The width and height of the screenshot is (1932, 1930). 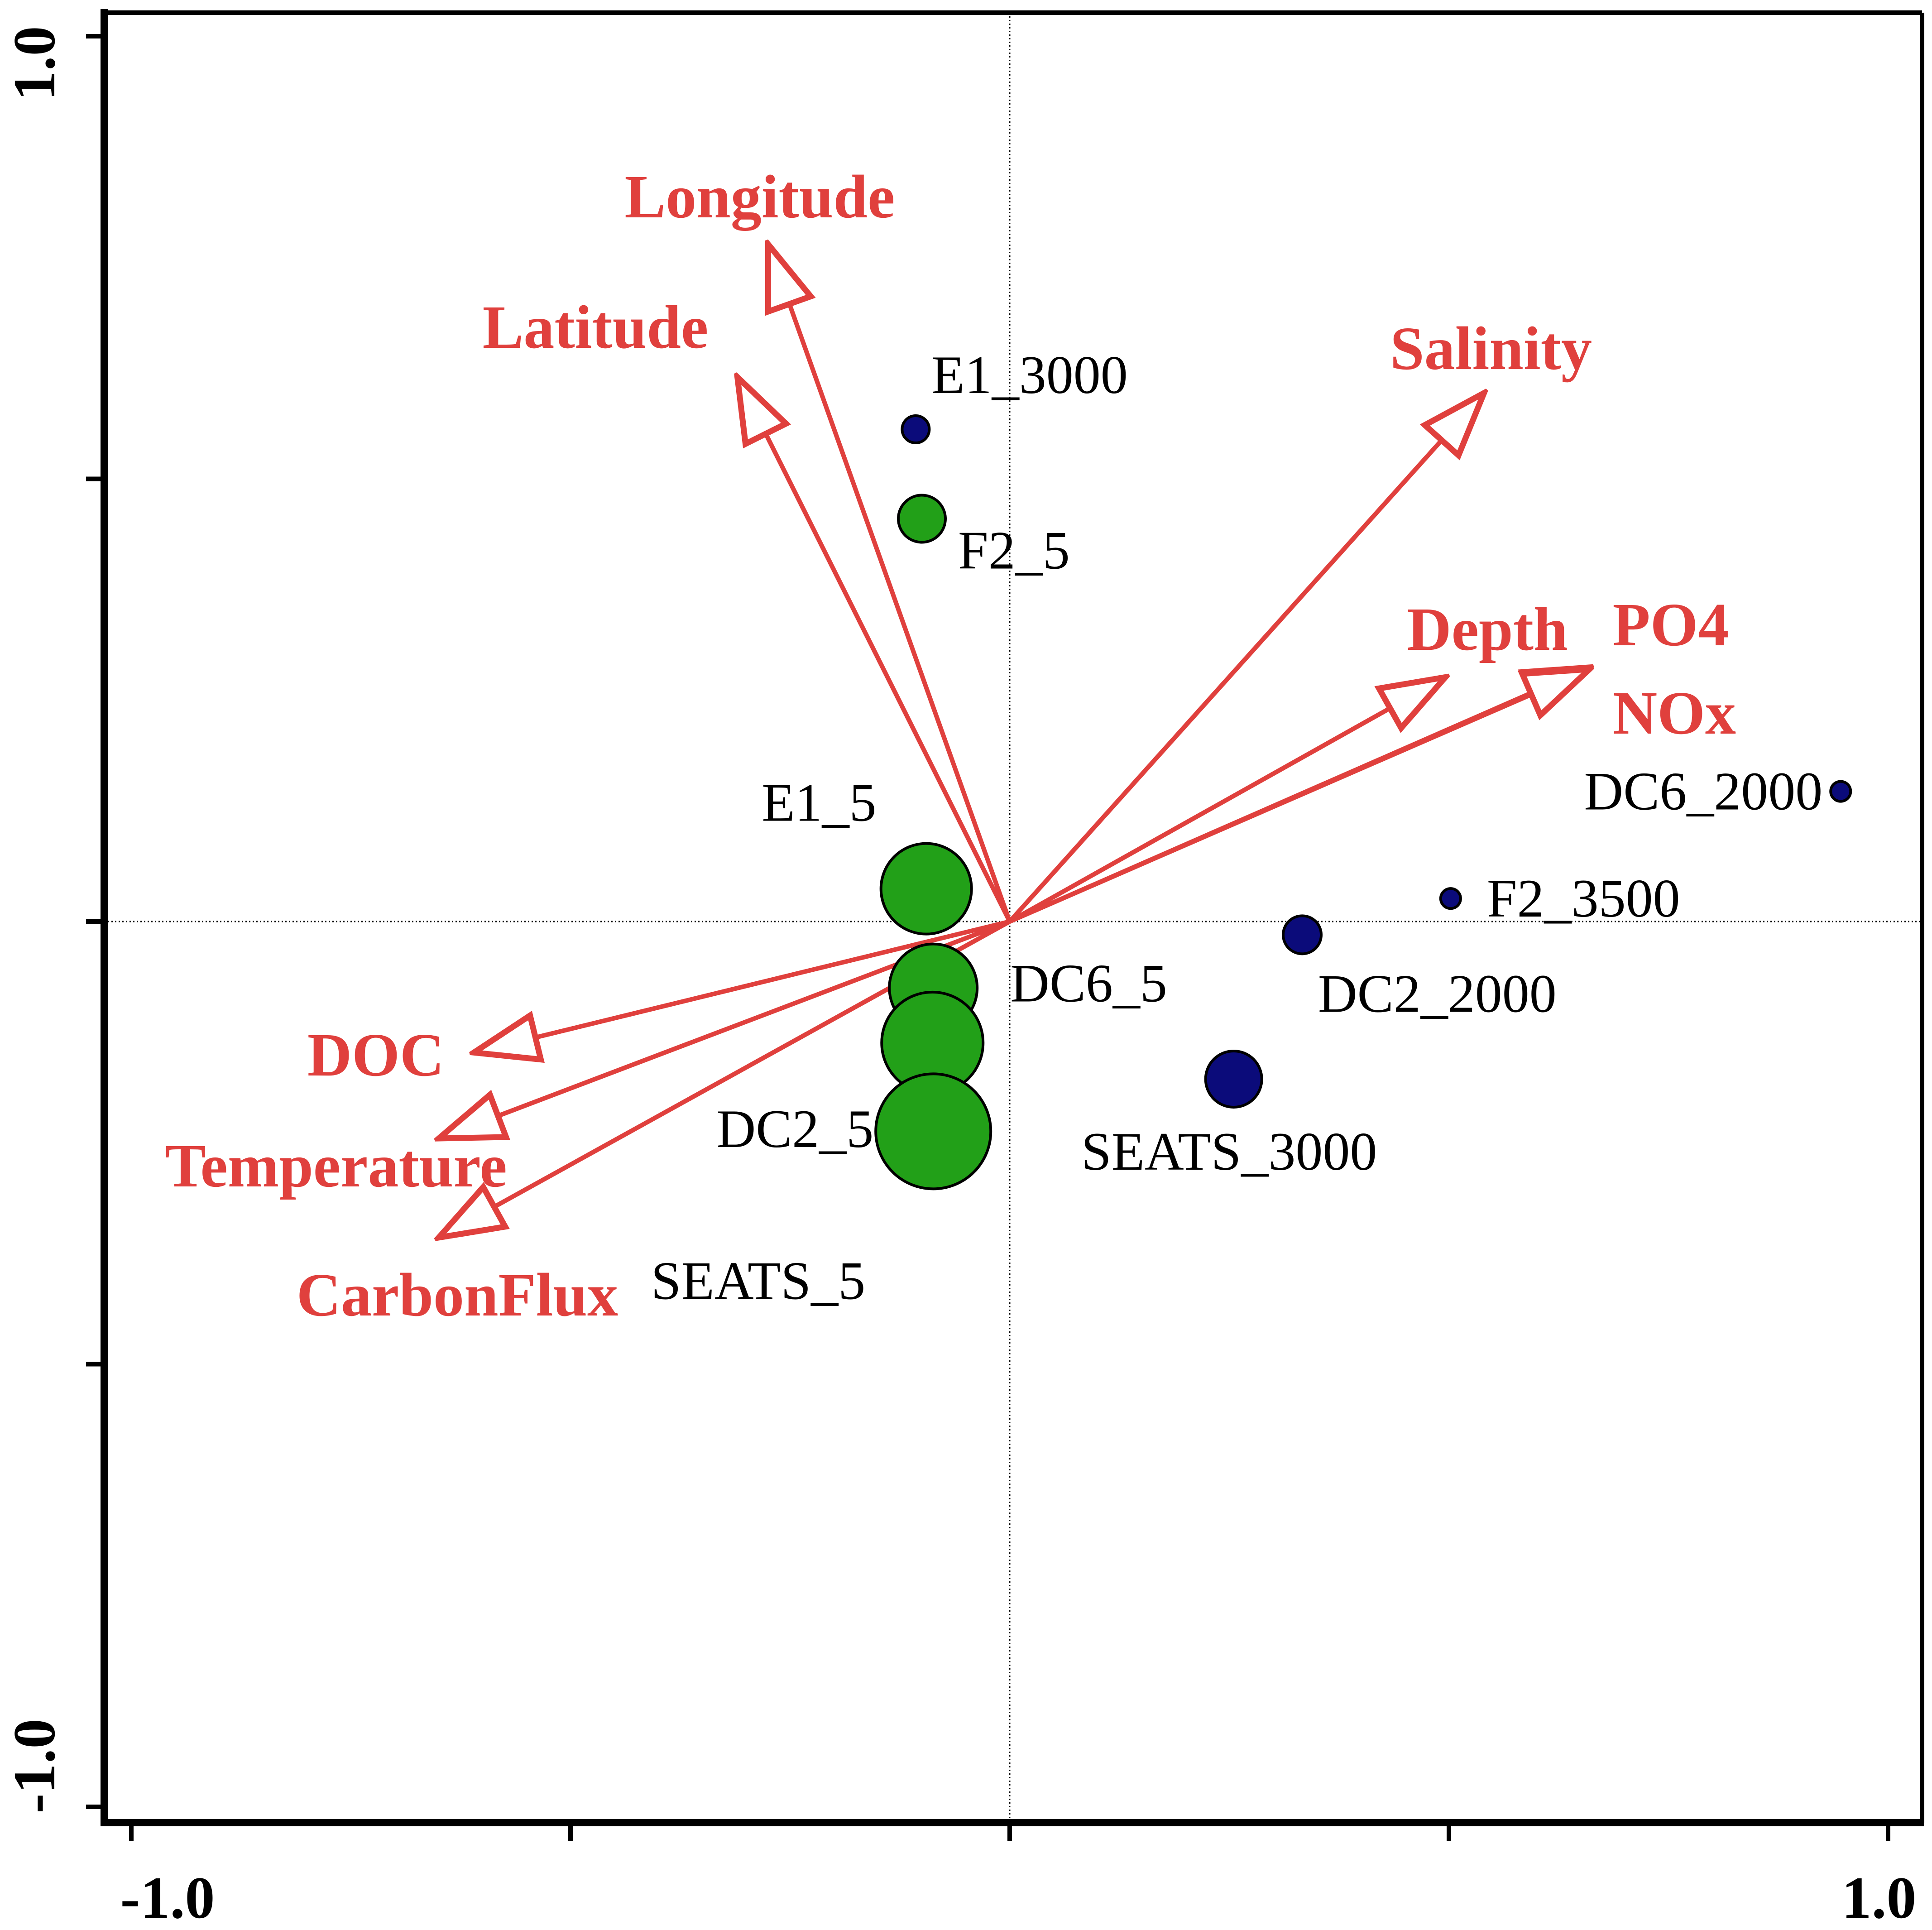 I want to click on sample-label-dc2-5: DC2_5, so click(x=795, y=1129).